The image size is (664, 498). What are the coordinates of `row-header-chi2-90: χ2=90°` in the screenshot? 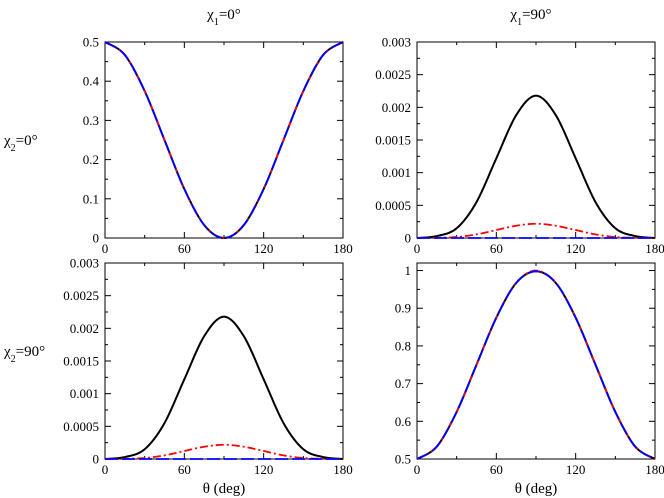 It's located at (24, 354).